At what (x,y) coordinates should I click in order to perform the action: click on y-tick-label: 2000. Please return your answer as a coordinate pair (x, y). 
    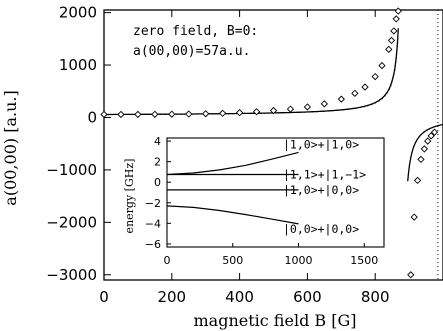
    Looking at the image, I should click on (78, 13).